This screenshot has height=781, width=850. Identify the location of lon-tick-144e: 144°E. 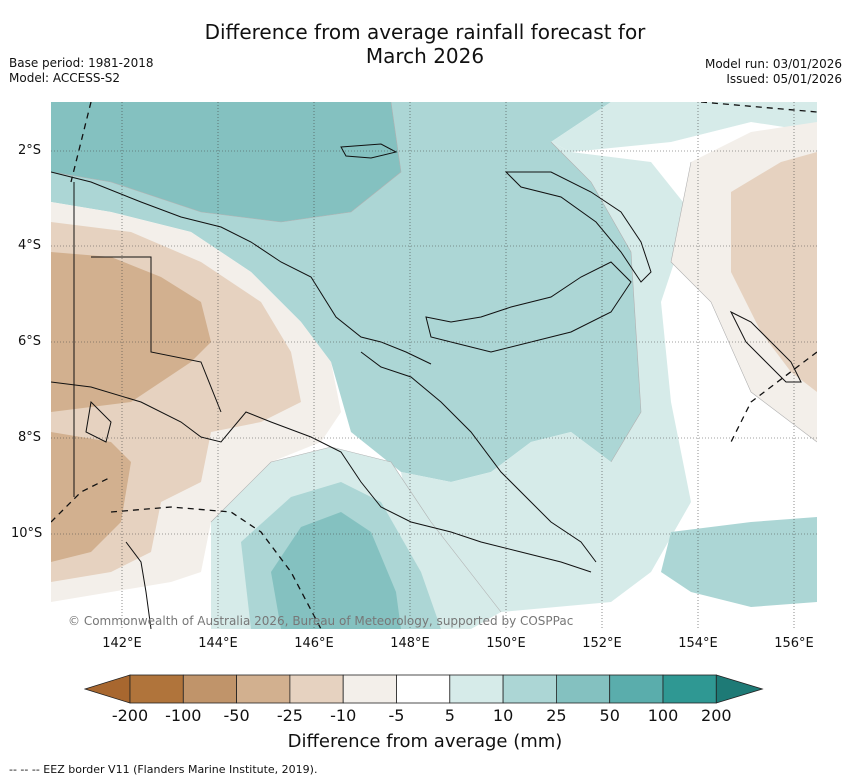
(218, 643).